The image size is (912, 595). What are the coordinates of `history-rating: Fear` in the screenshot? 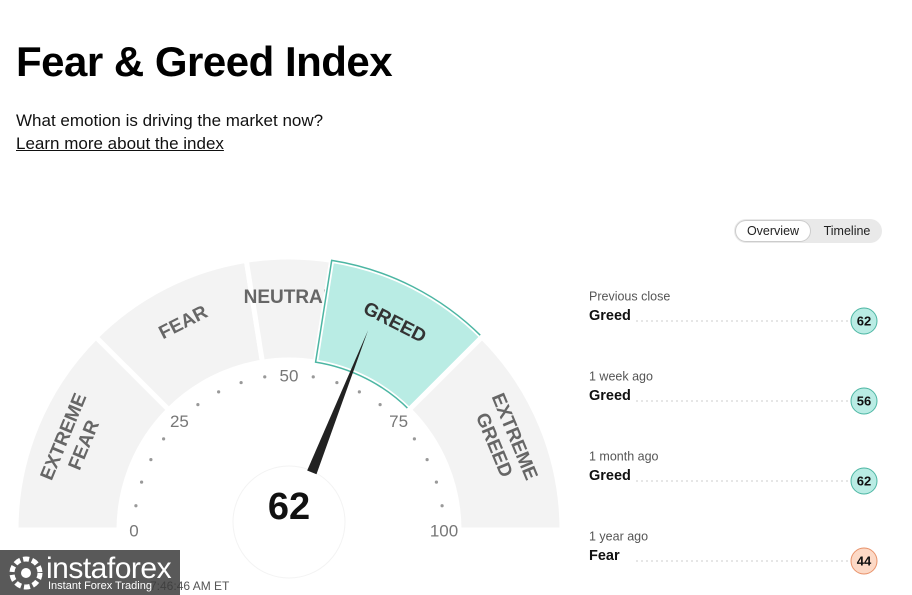 It's located at (604, 556).